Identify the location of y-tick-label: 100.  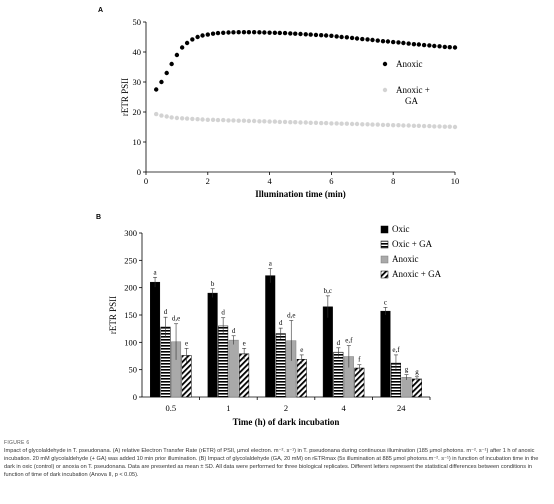
(130, 342).